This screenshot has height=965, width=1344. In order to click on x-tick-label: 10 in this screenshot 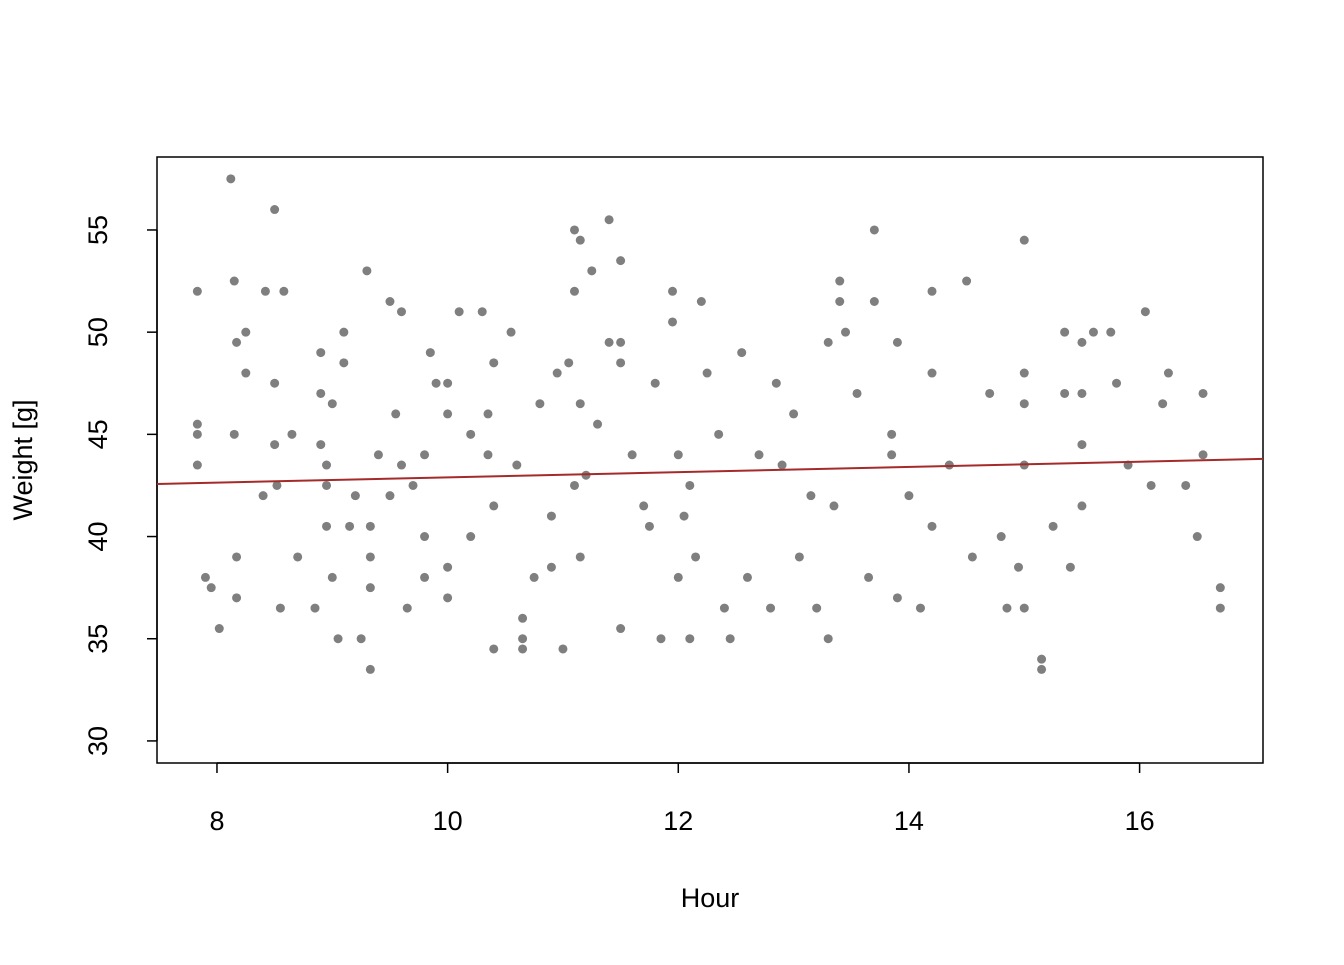, I will do `click(448, 821)`.